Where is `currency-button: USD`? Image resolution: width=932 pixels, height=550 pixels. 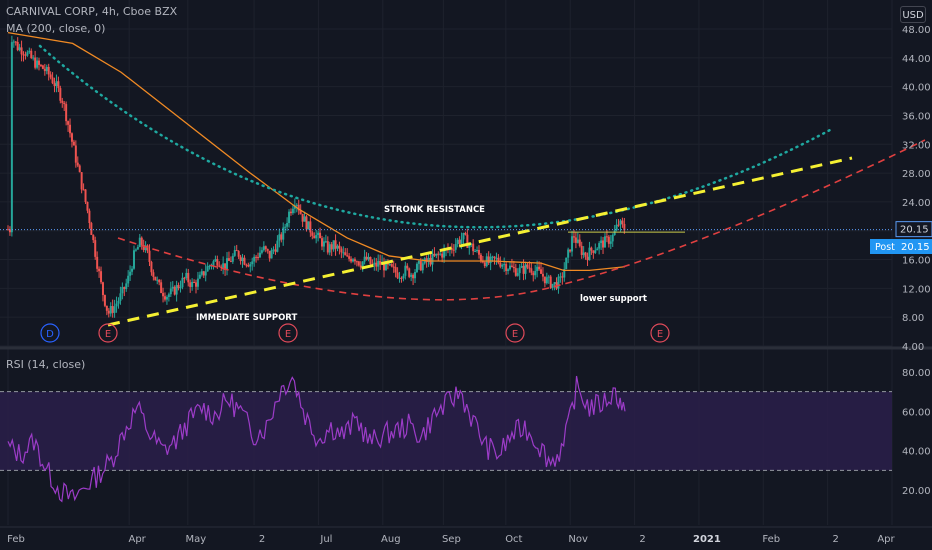 currency-button: USD is located at coordinates (913, 14).